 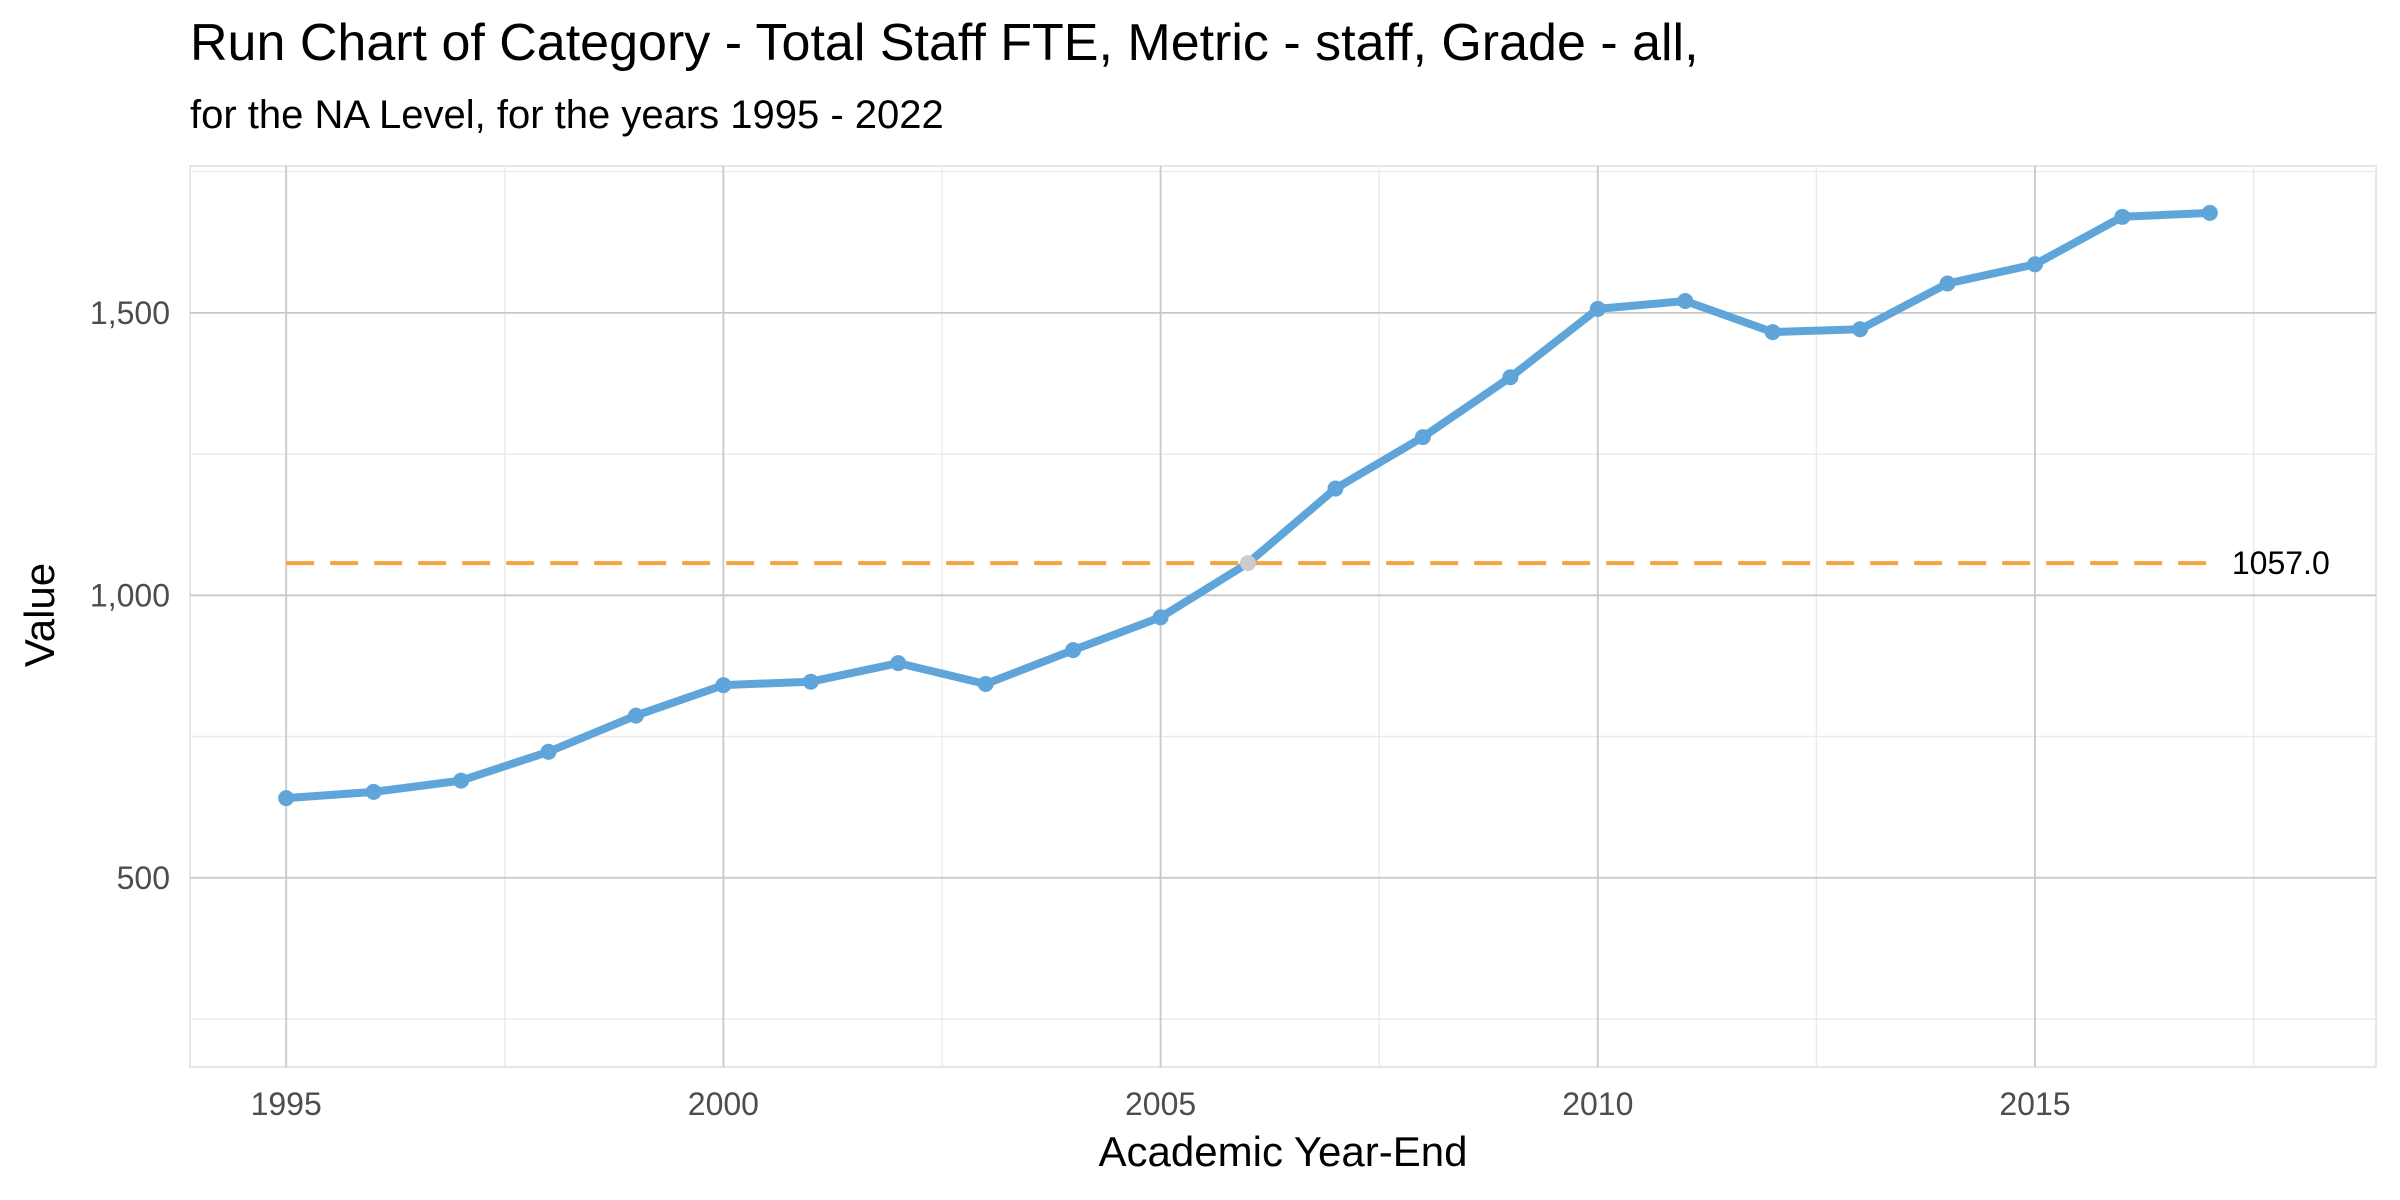 What do you see at coordinates (39, 615) in the screenshot?
I see `y-axis-title: Value` at bounding box center [39, 615].